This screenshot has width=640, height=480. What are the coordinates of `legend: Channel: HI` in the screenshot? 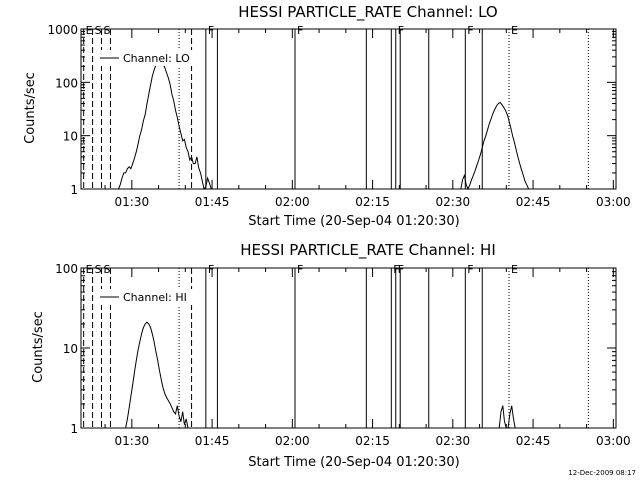 It's located at (149, 297).